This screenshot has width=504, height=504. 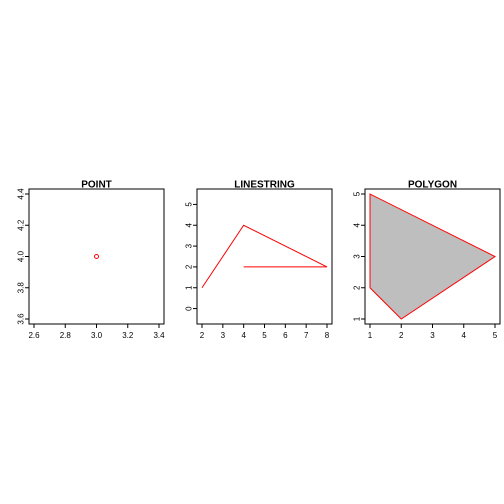 I want to click on x-tick-label: 2.8, so click(x=66, y=335).